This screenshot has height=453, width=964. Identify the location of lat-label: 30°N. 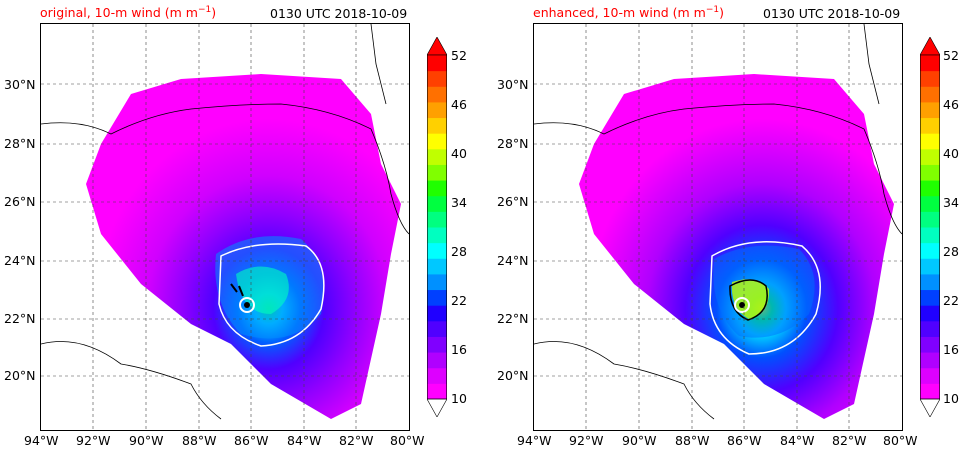
(513, 84).